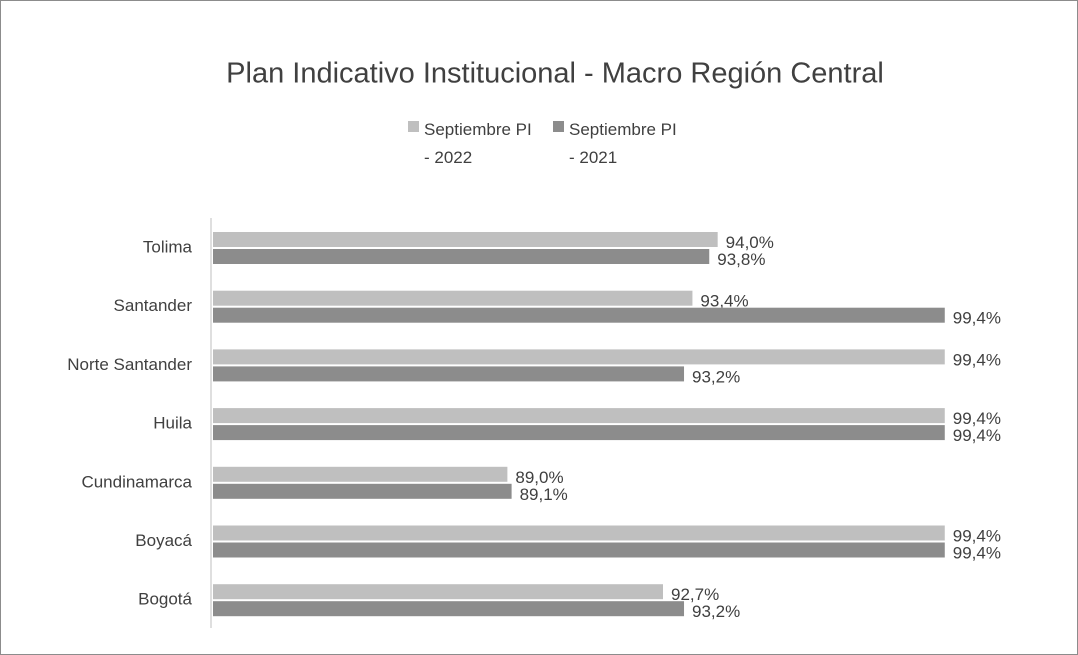 The width and height of the screenshot is (1078, 655). What do you see at coordinates (539, 477) in the screenshot?
I see `data-label: 89,0%` at bounding box center [539, 477].